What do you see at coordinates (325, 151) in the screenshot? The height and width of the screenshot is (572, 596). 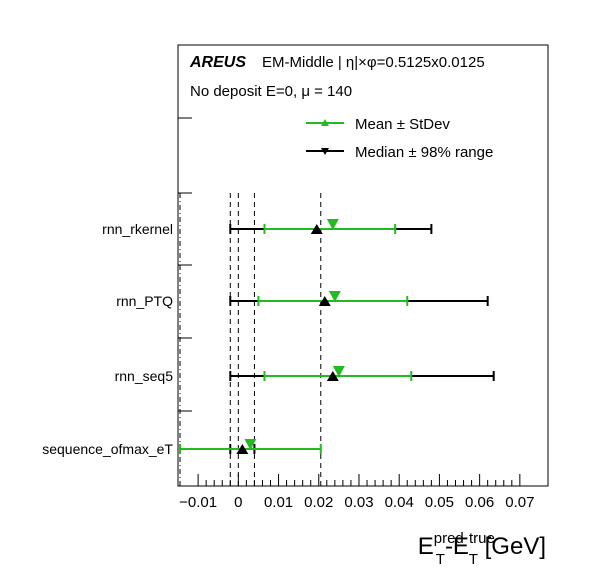 I see `legend-median-marker` at bounding box center [325, 151].